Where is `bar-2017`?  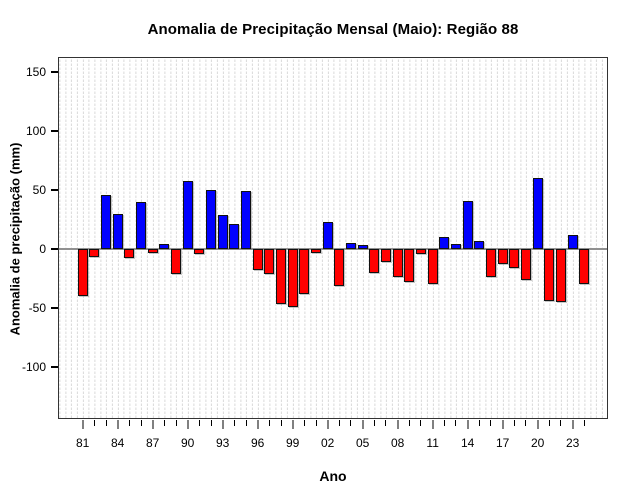
bar-2017 is located at coordinates (502, 257).